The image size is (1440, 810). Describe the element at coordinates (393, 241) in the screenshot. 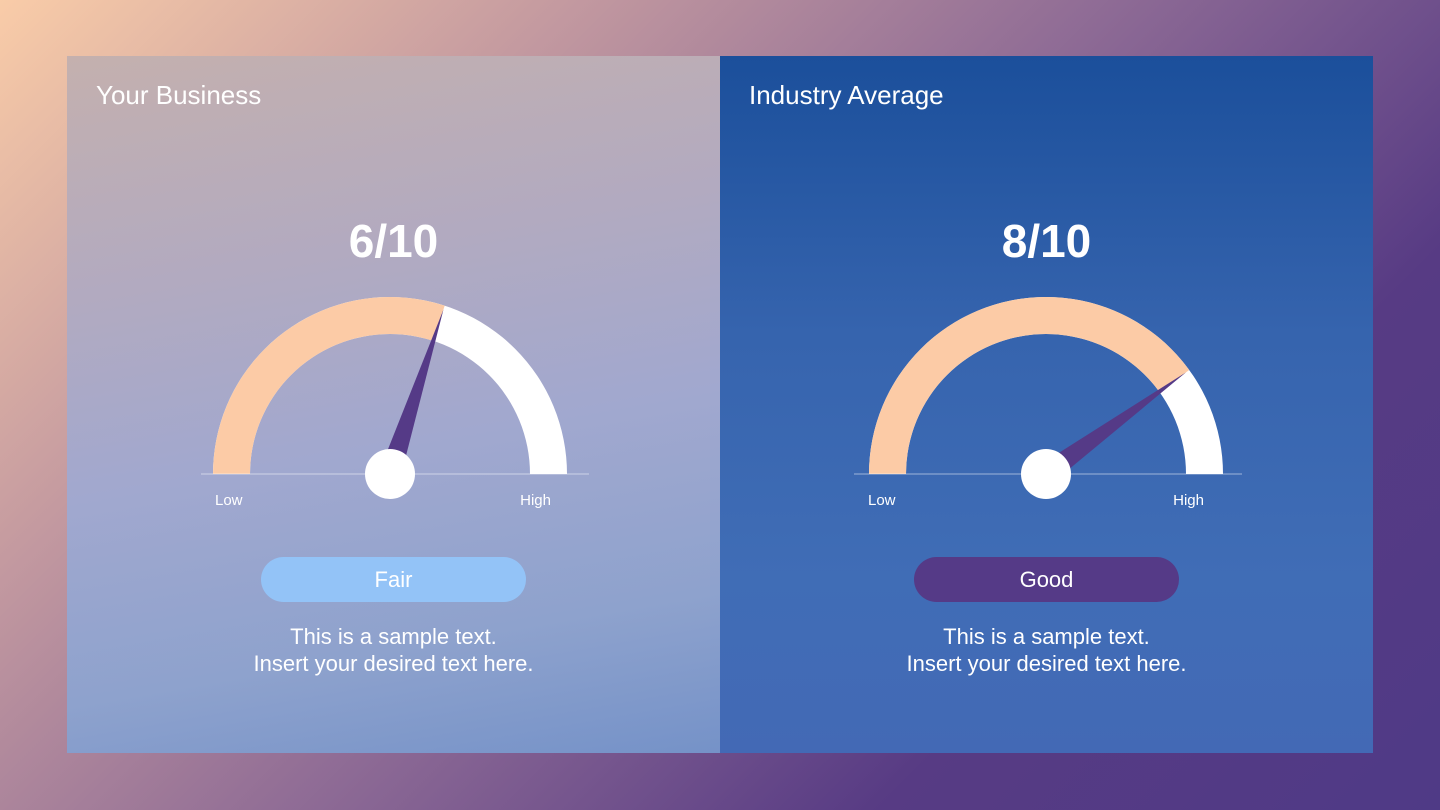

I see `score-value: 6/10` at that location.